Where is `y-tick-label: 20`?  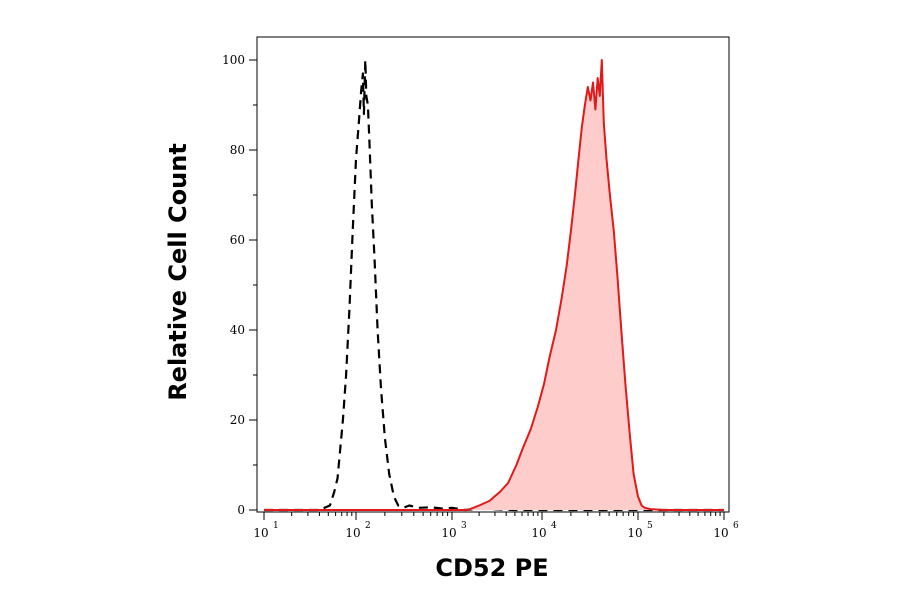
y-tick-label: 20 is located at coordinates (237, 420).